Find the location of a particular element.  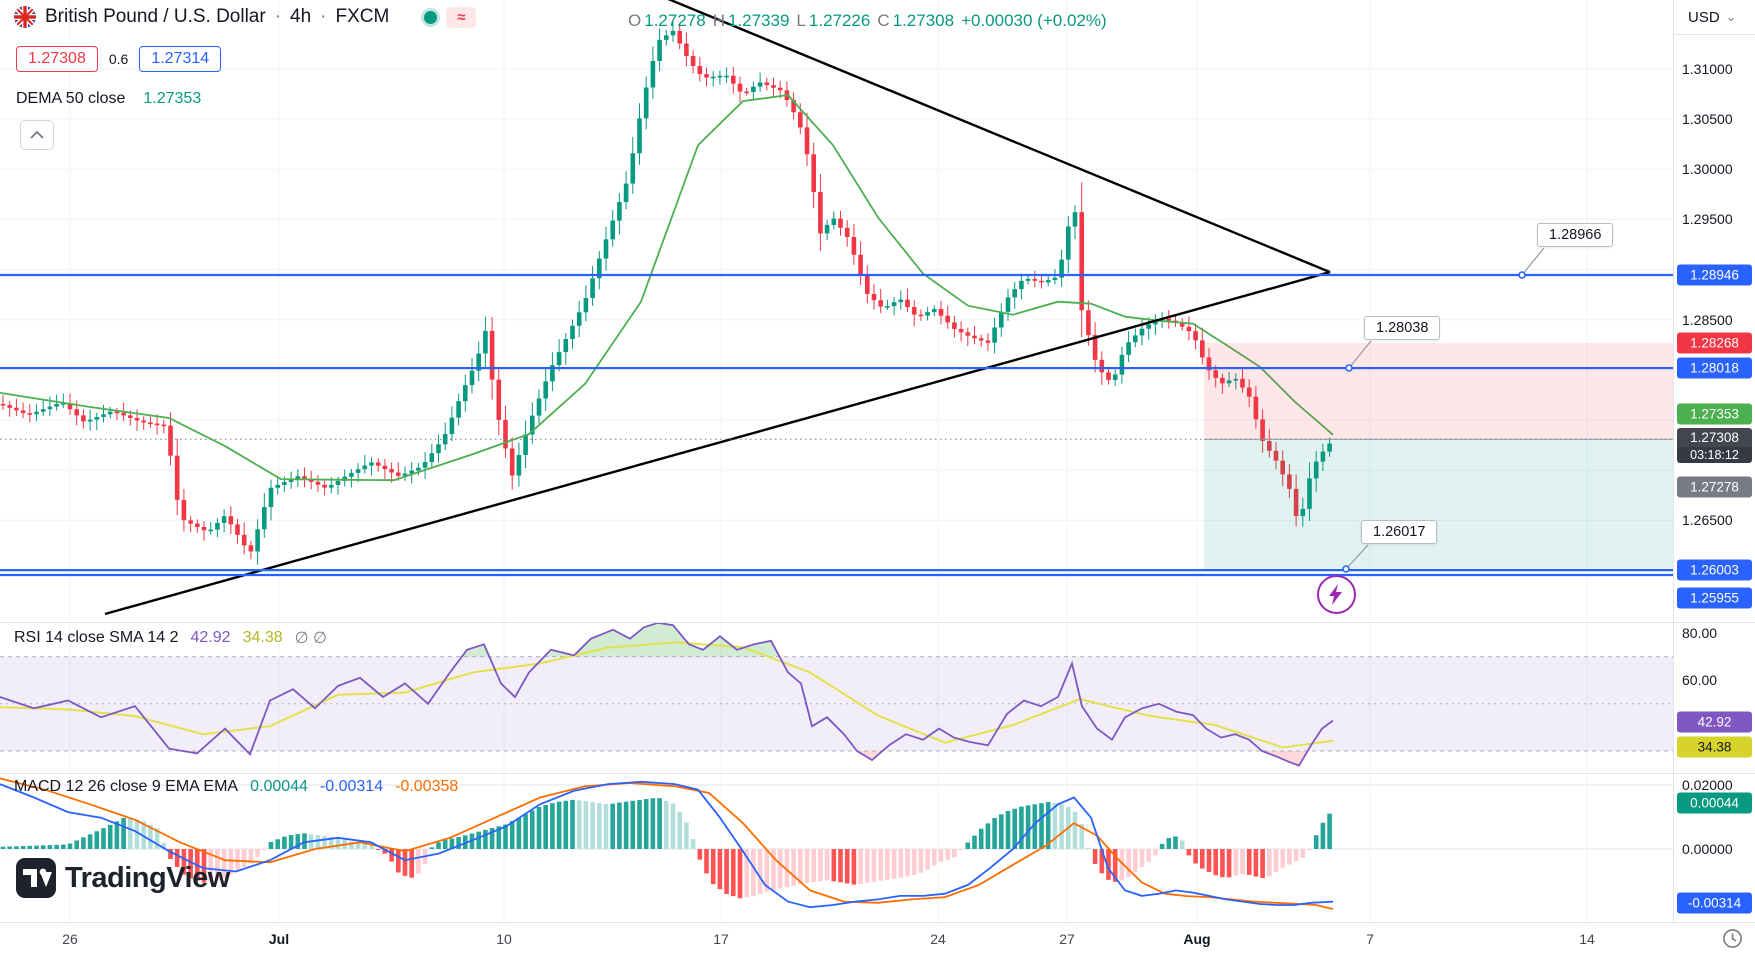

scale-tick-label: 80.00 is located at coordinates (1700, 633).